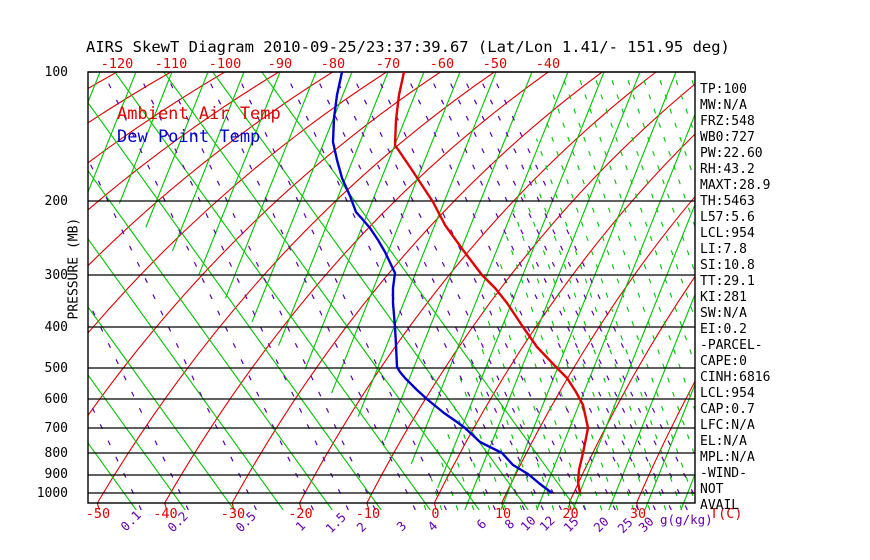  I want to click on top-temp-tick--50: -50, so click(495, 64).